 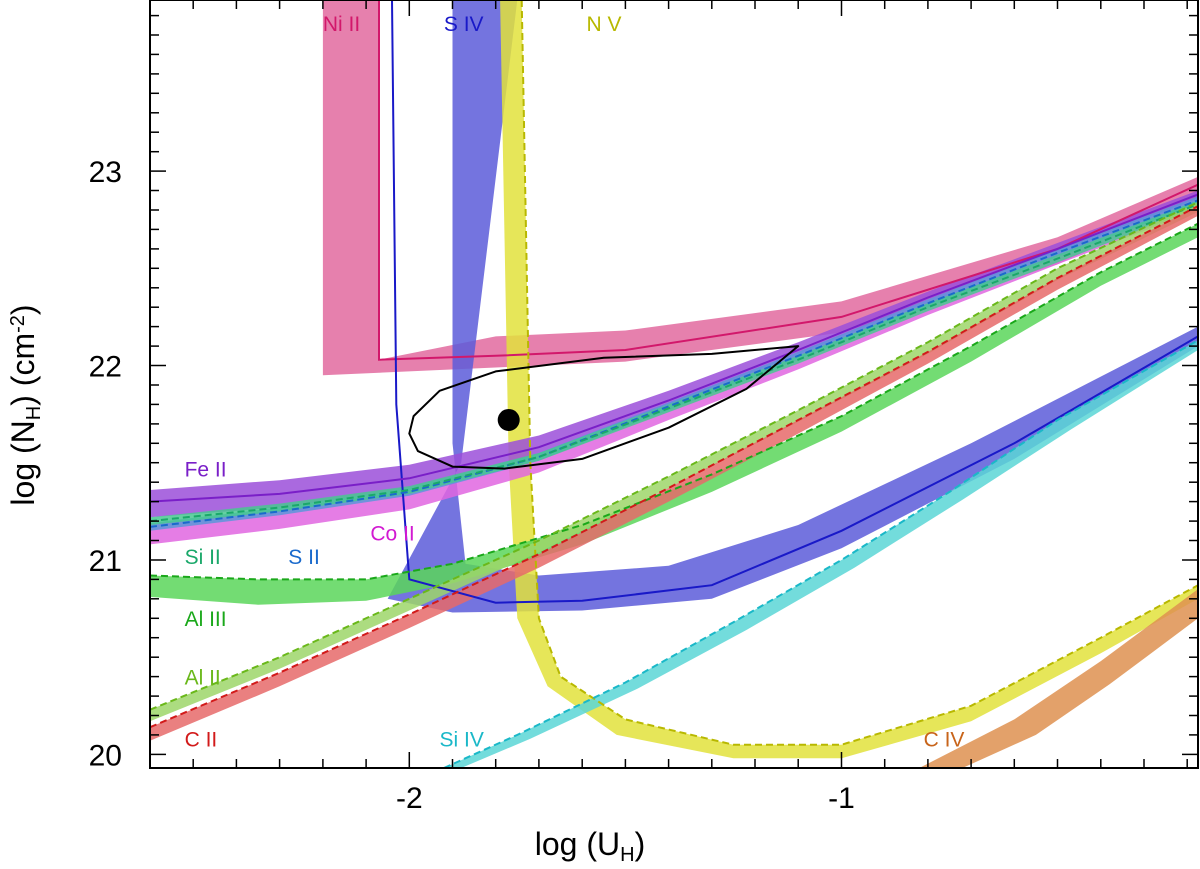 What do you see at coordinates (203, 677) in the screenshot?
I see `label-al-ii: Al II` at bounding box center [203, 677].